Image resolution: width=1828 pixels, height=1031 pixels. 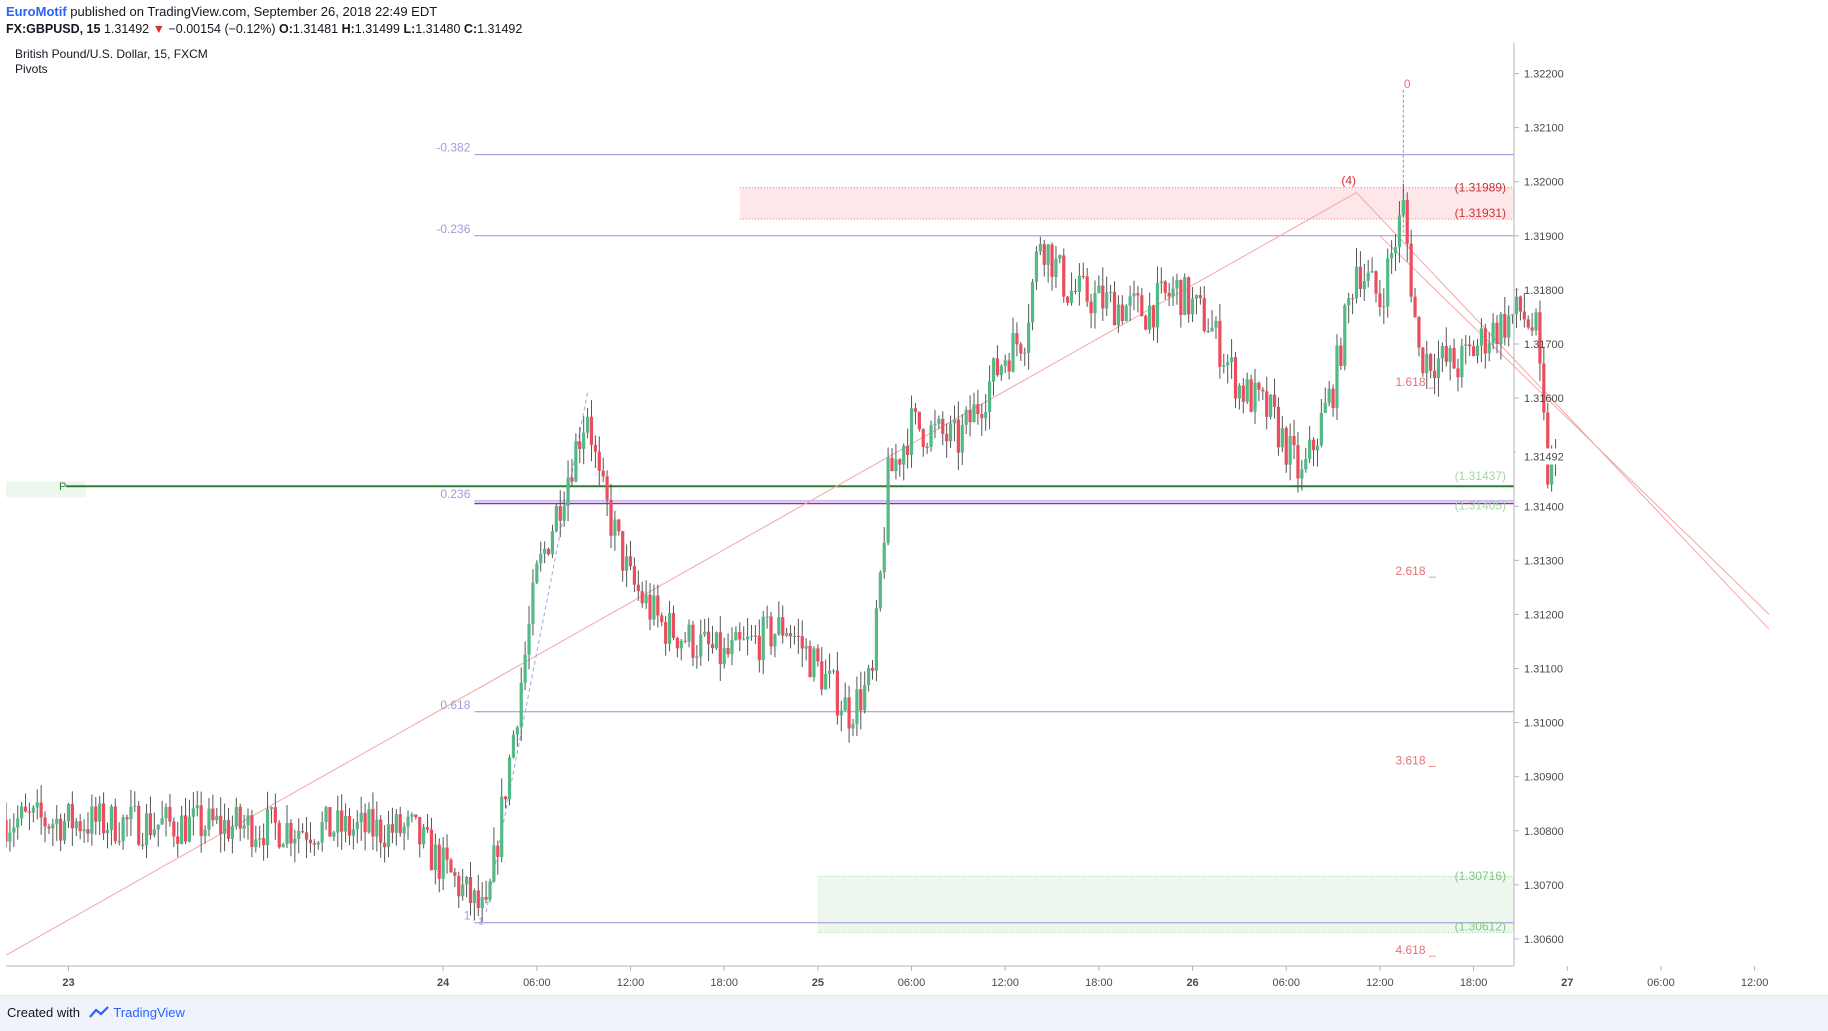 I want to click on y-tick-label: 1.31200, so click(x=1544, y=615).